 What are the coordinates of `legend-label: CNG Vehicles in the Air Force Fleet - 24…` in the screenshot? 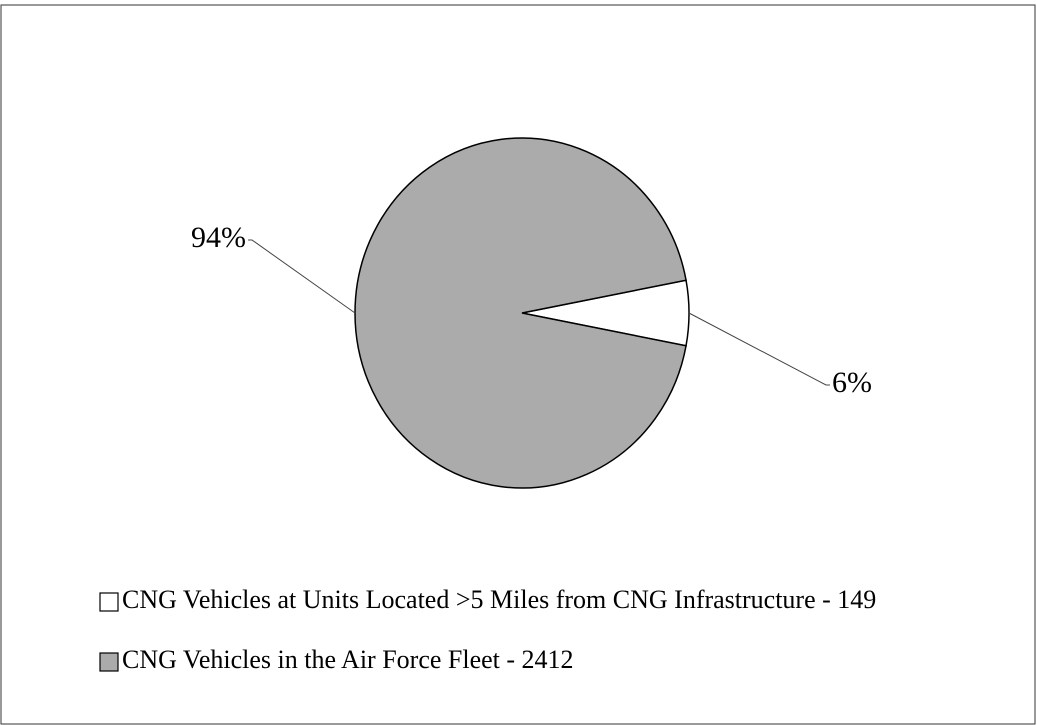 It's located at (348, 659).